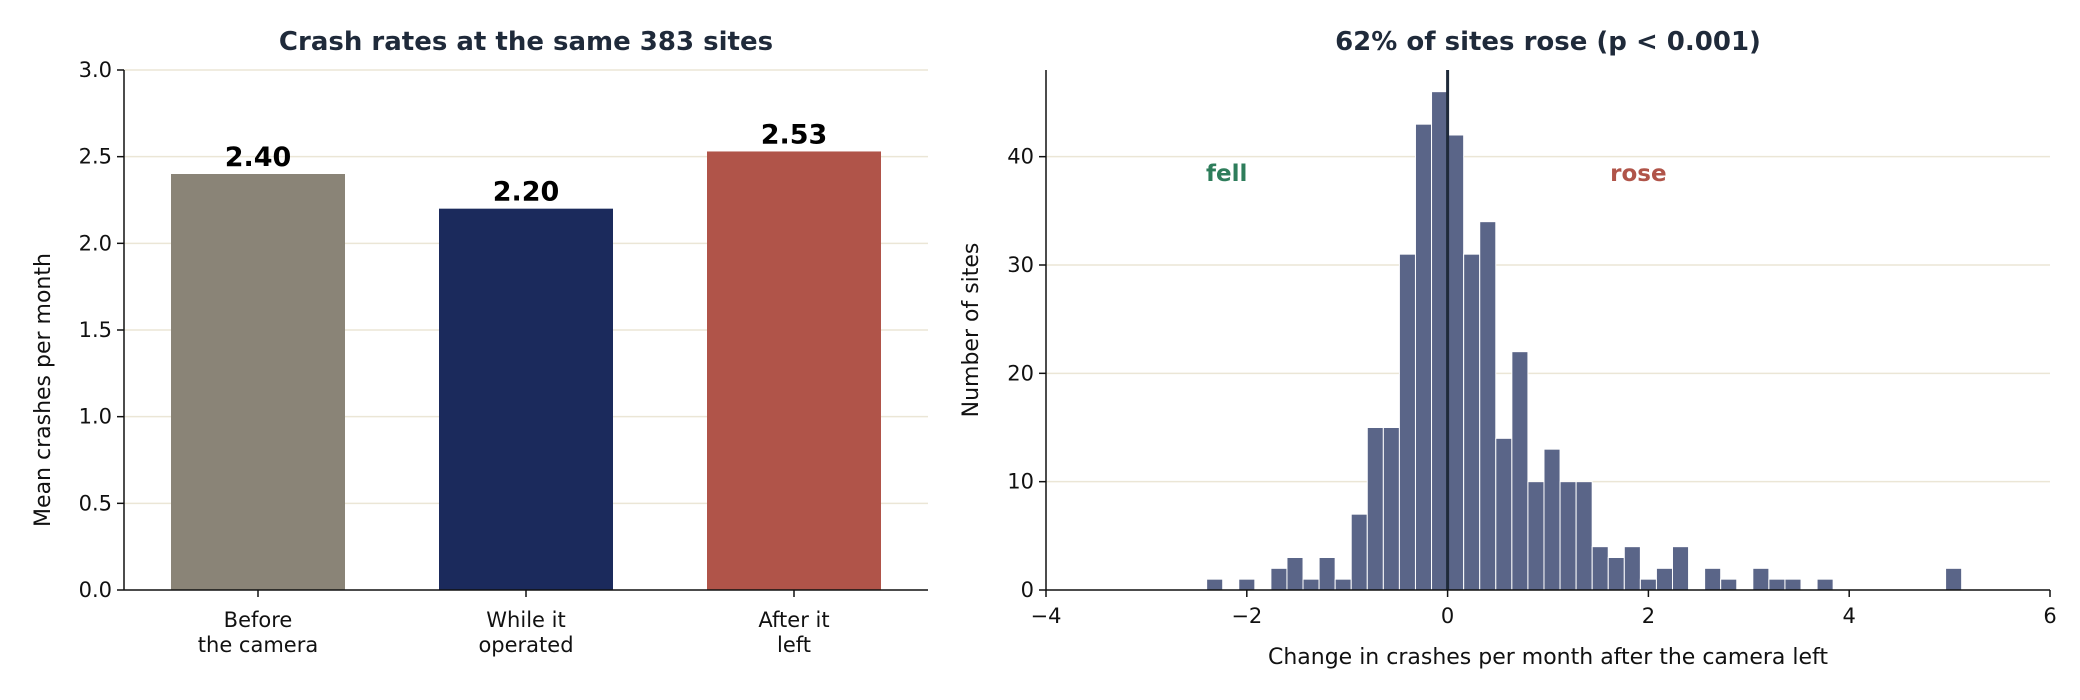  I want to click on y-tick-label: 1.5, so click(95, 330).